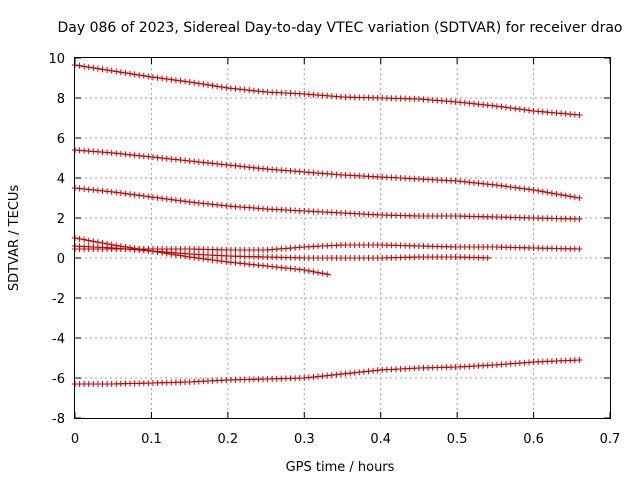  Describe the element at coordinates (61, 139) in the screenshot. I see `y-tick-label: 6` at that location.